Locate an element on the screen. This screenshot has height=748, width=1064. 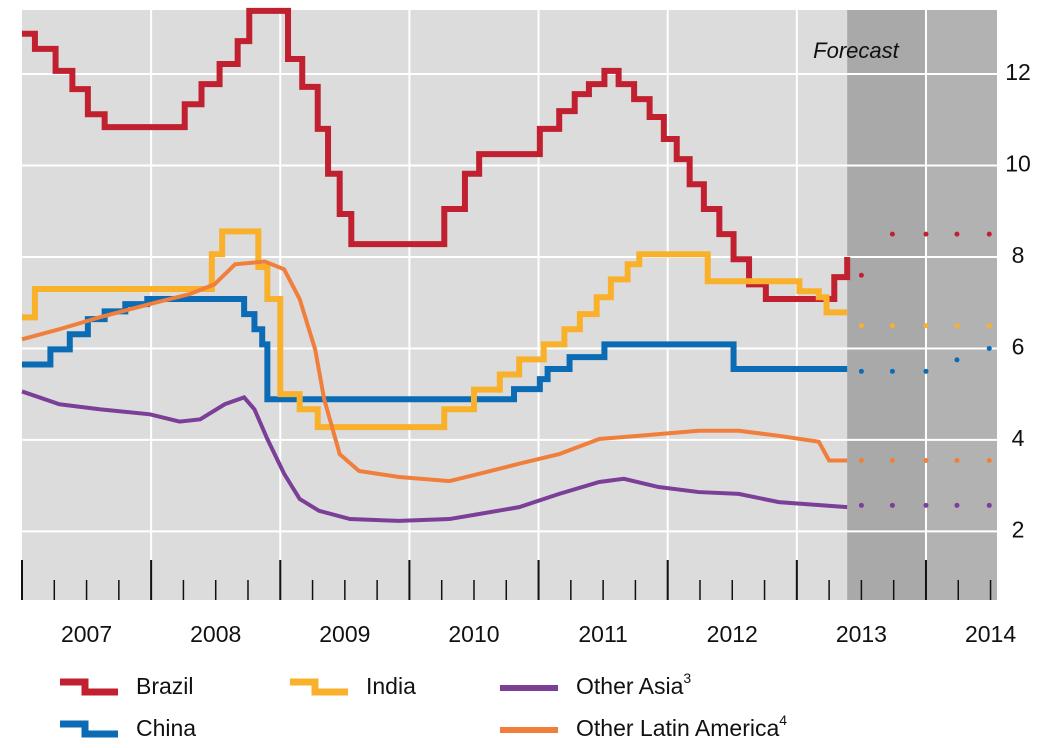
legend-name: India is located at coordinates (391, 686).